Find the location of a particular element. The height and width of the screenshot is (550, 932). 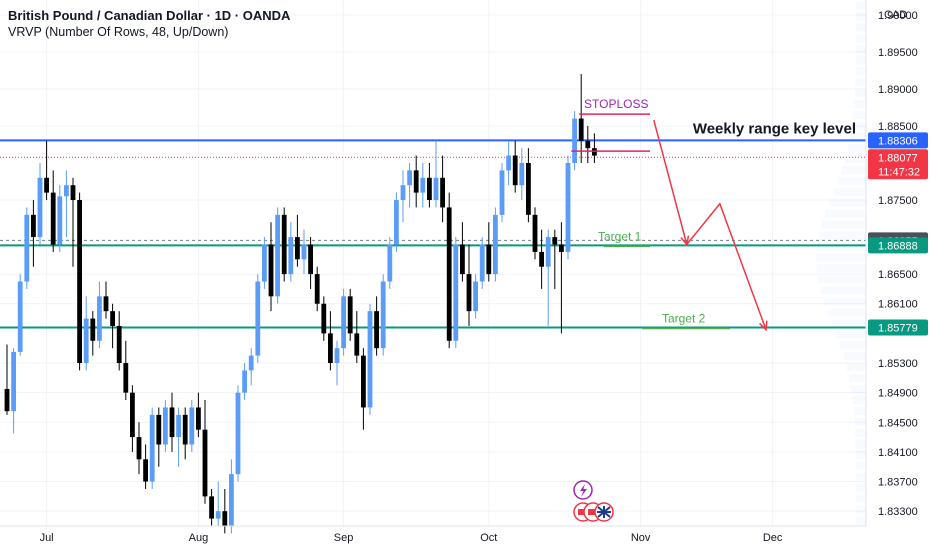

currency-label: CAD is located at coordinates (896, 15).